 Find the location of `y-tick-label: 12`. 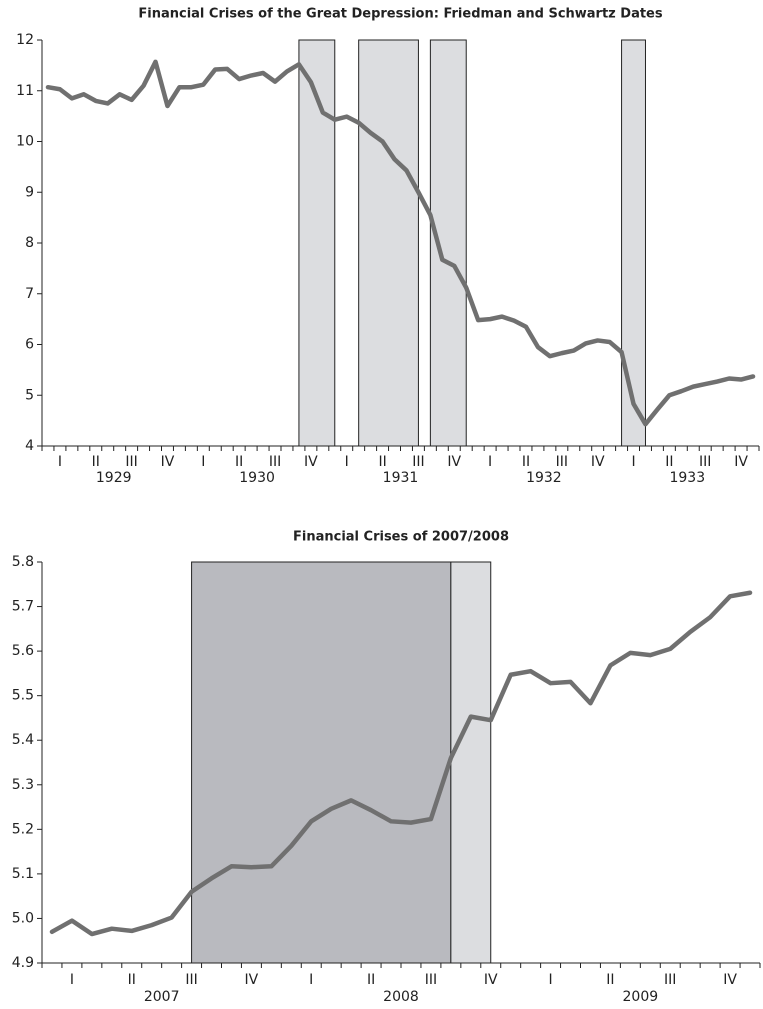

y-tick-label: 12 is located at coordinates (25, 40).